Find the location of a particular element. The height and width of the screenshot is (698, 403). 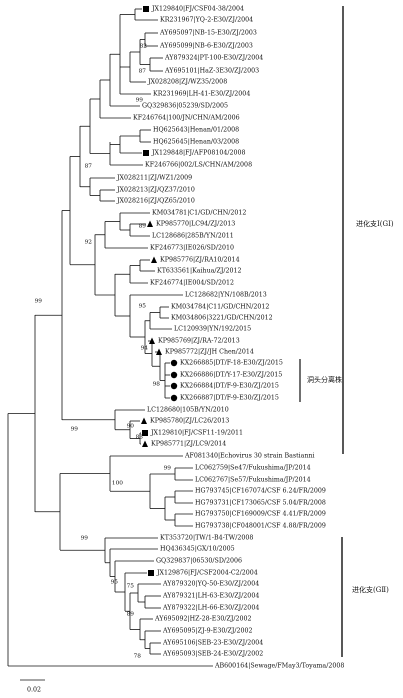

leaf-label: AY695093|SEB-24-E30/ZJ/2002 is located at coordinates (212, 654).